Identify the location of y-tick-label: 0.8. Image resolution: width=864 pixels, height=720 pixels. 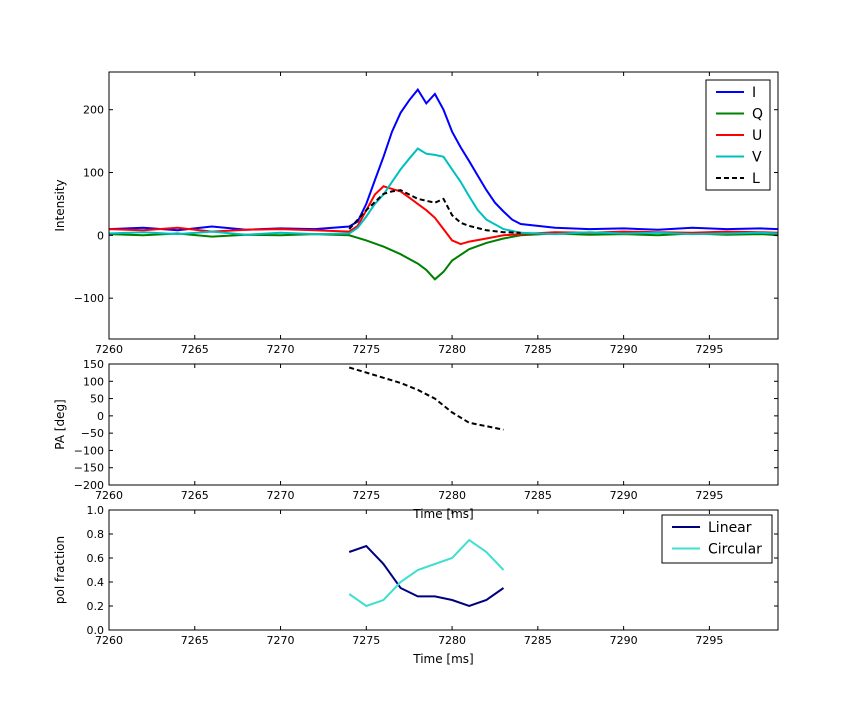
(96, 534).